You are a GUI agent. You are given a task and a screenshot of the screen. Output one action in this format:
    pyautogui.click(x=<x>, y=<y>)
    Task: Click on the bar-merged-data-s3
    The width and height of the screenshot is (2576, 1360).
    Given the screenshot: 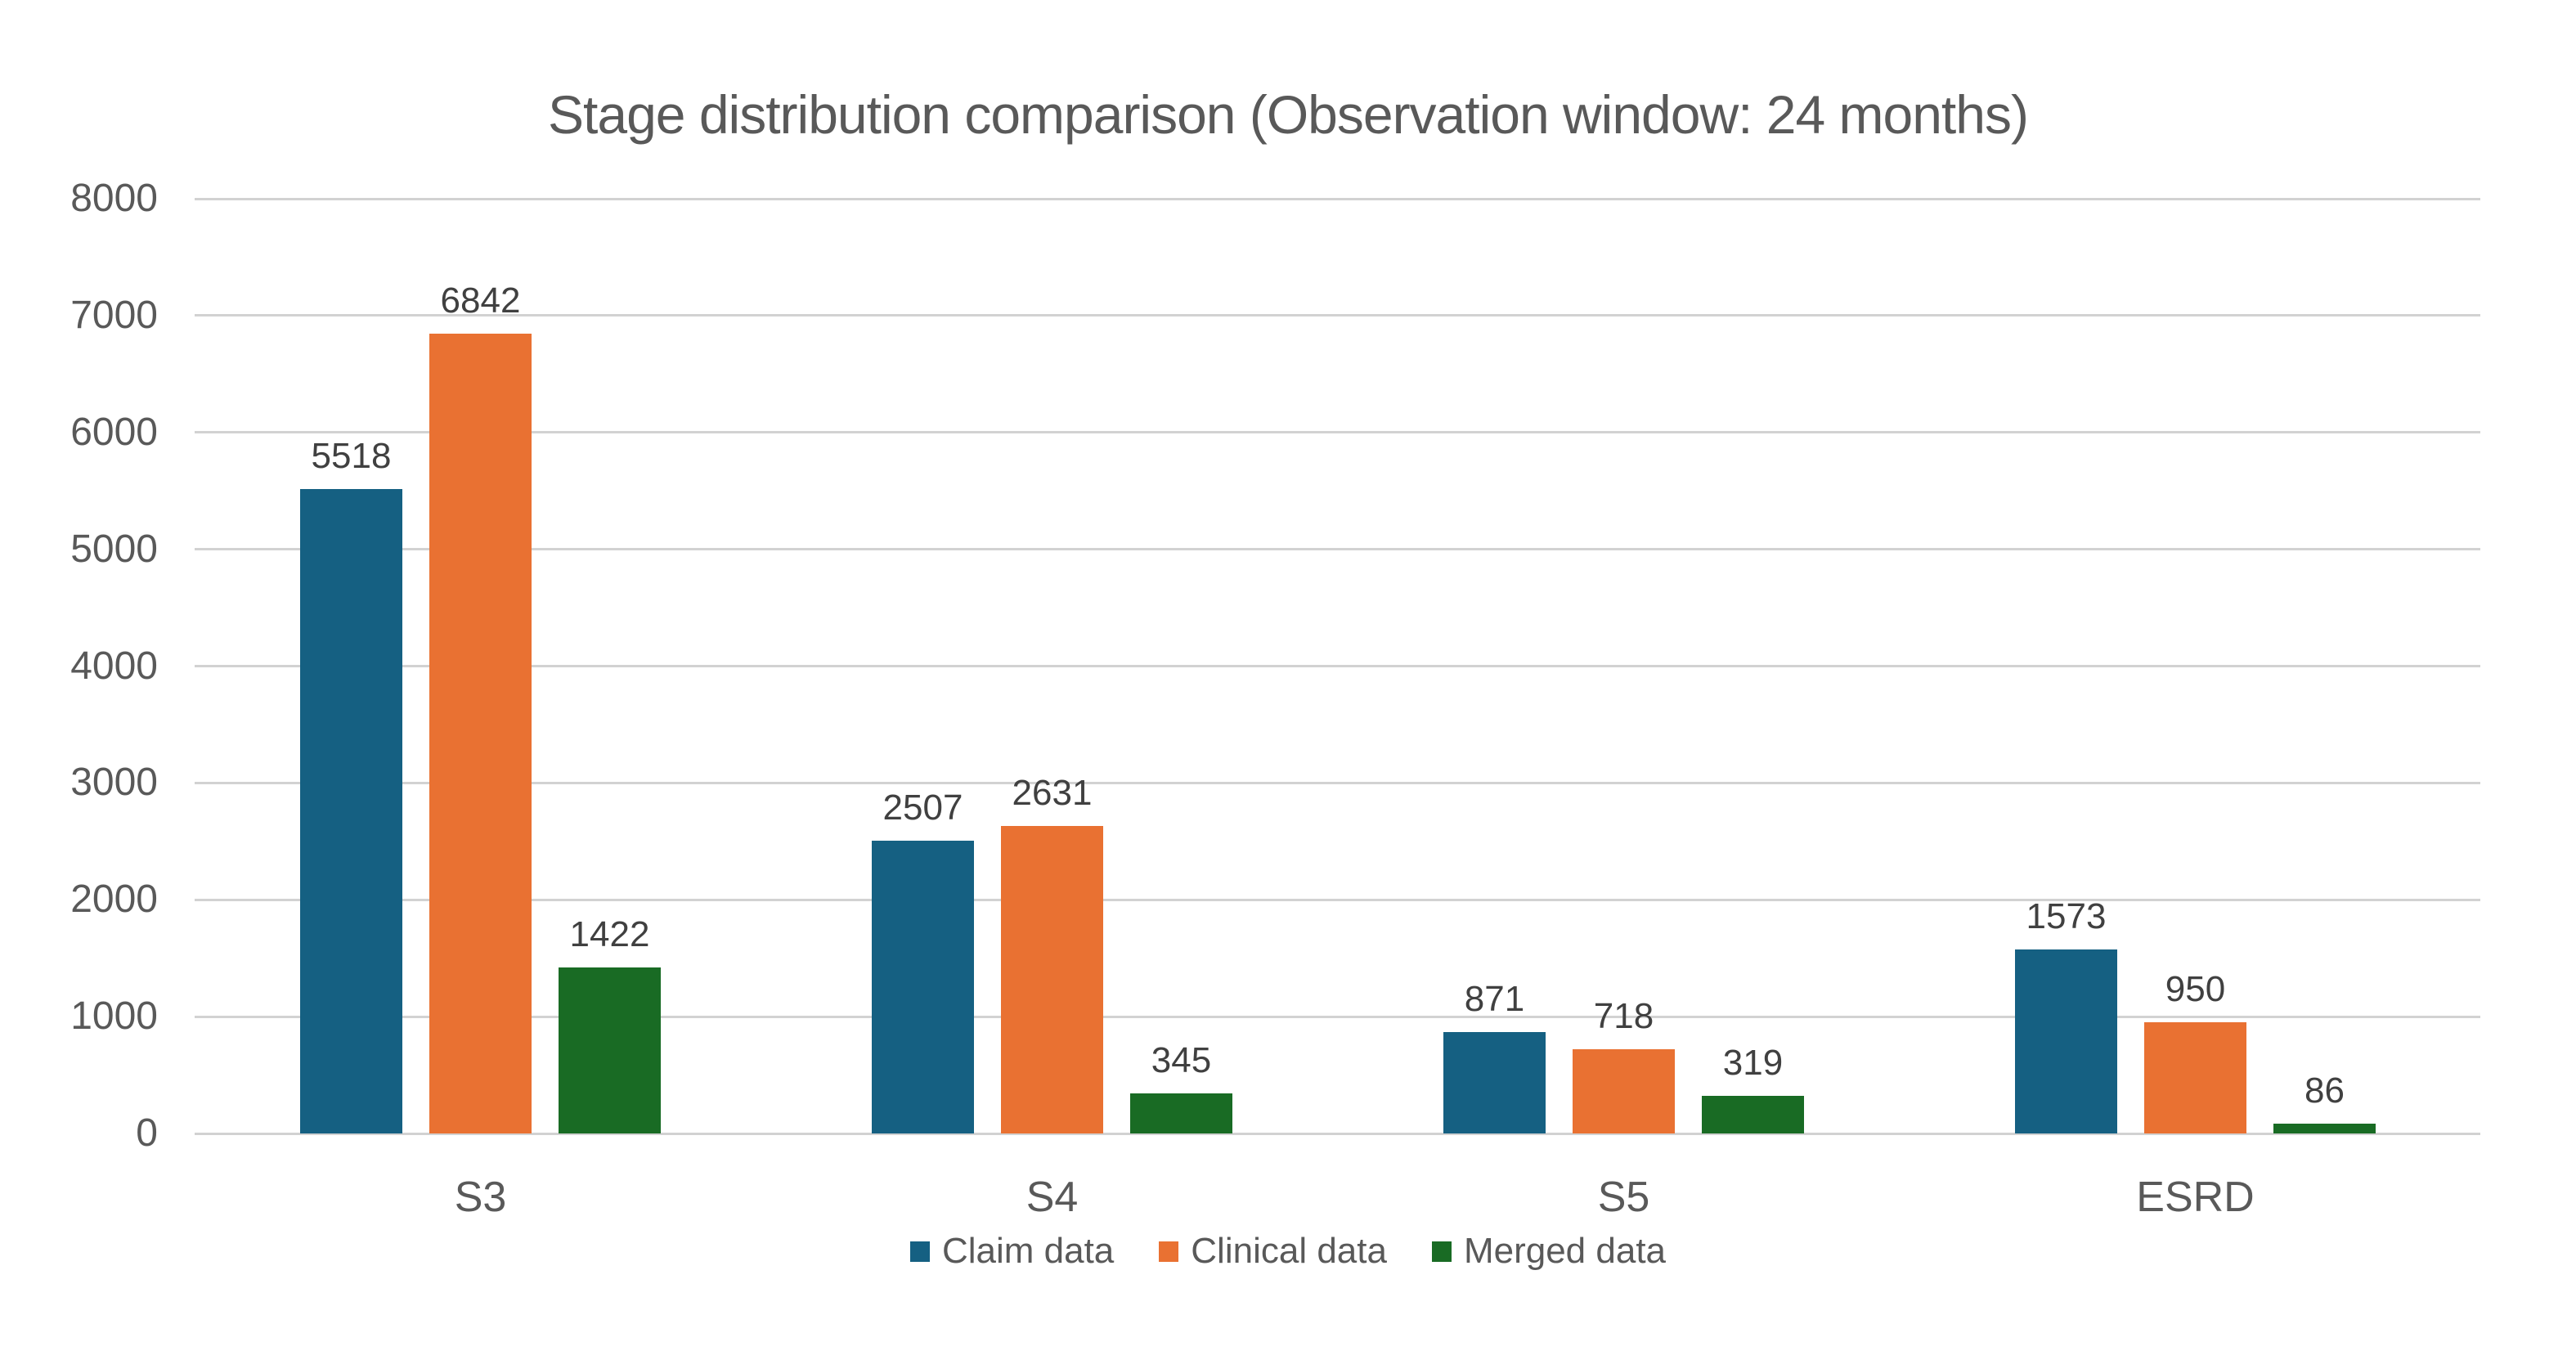 What is the action you would take?
    pyautogui.click(x=610, y=1050)
    